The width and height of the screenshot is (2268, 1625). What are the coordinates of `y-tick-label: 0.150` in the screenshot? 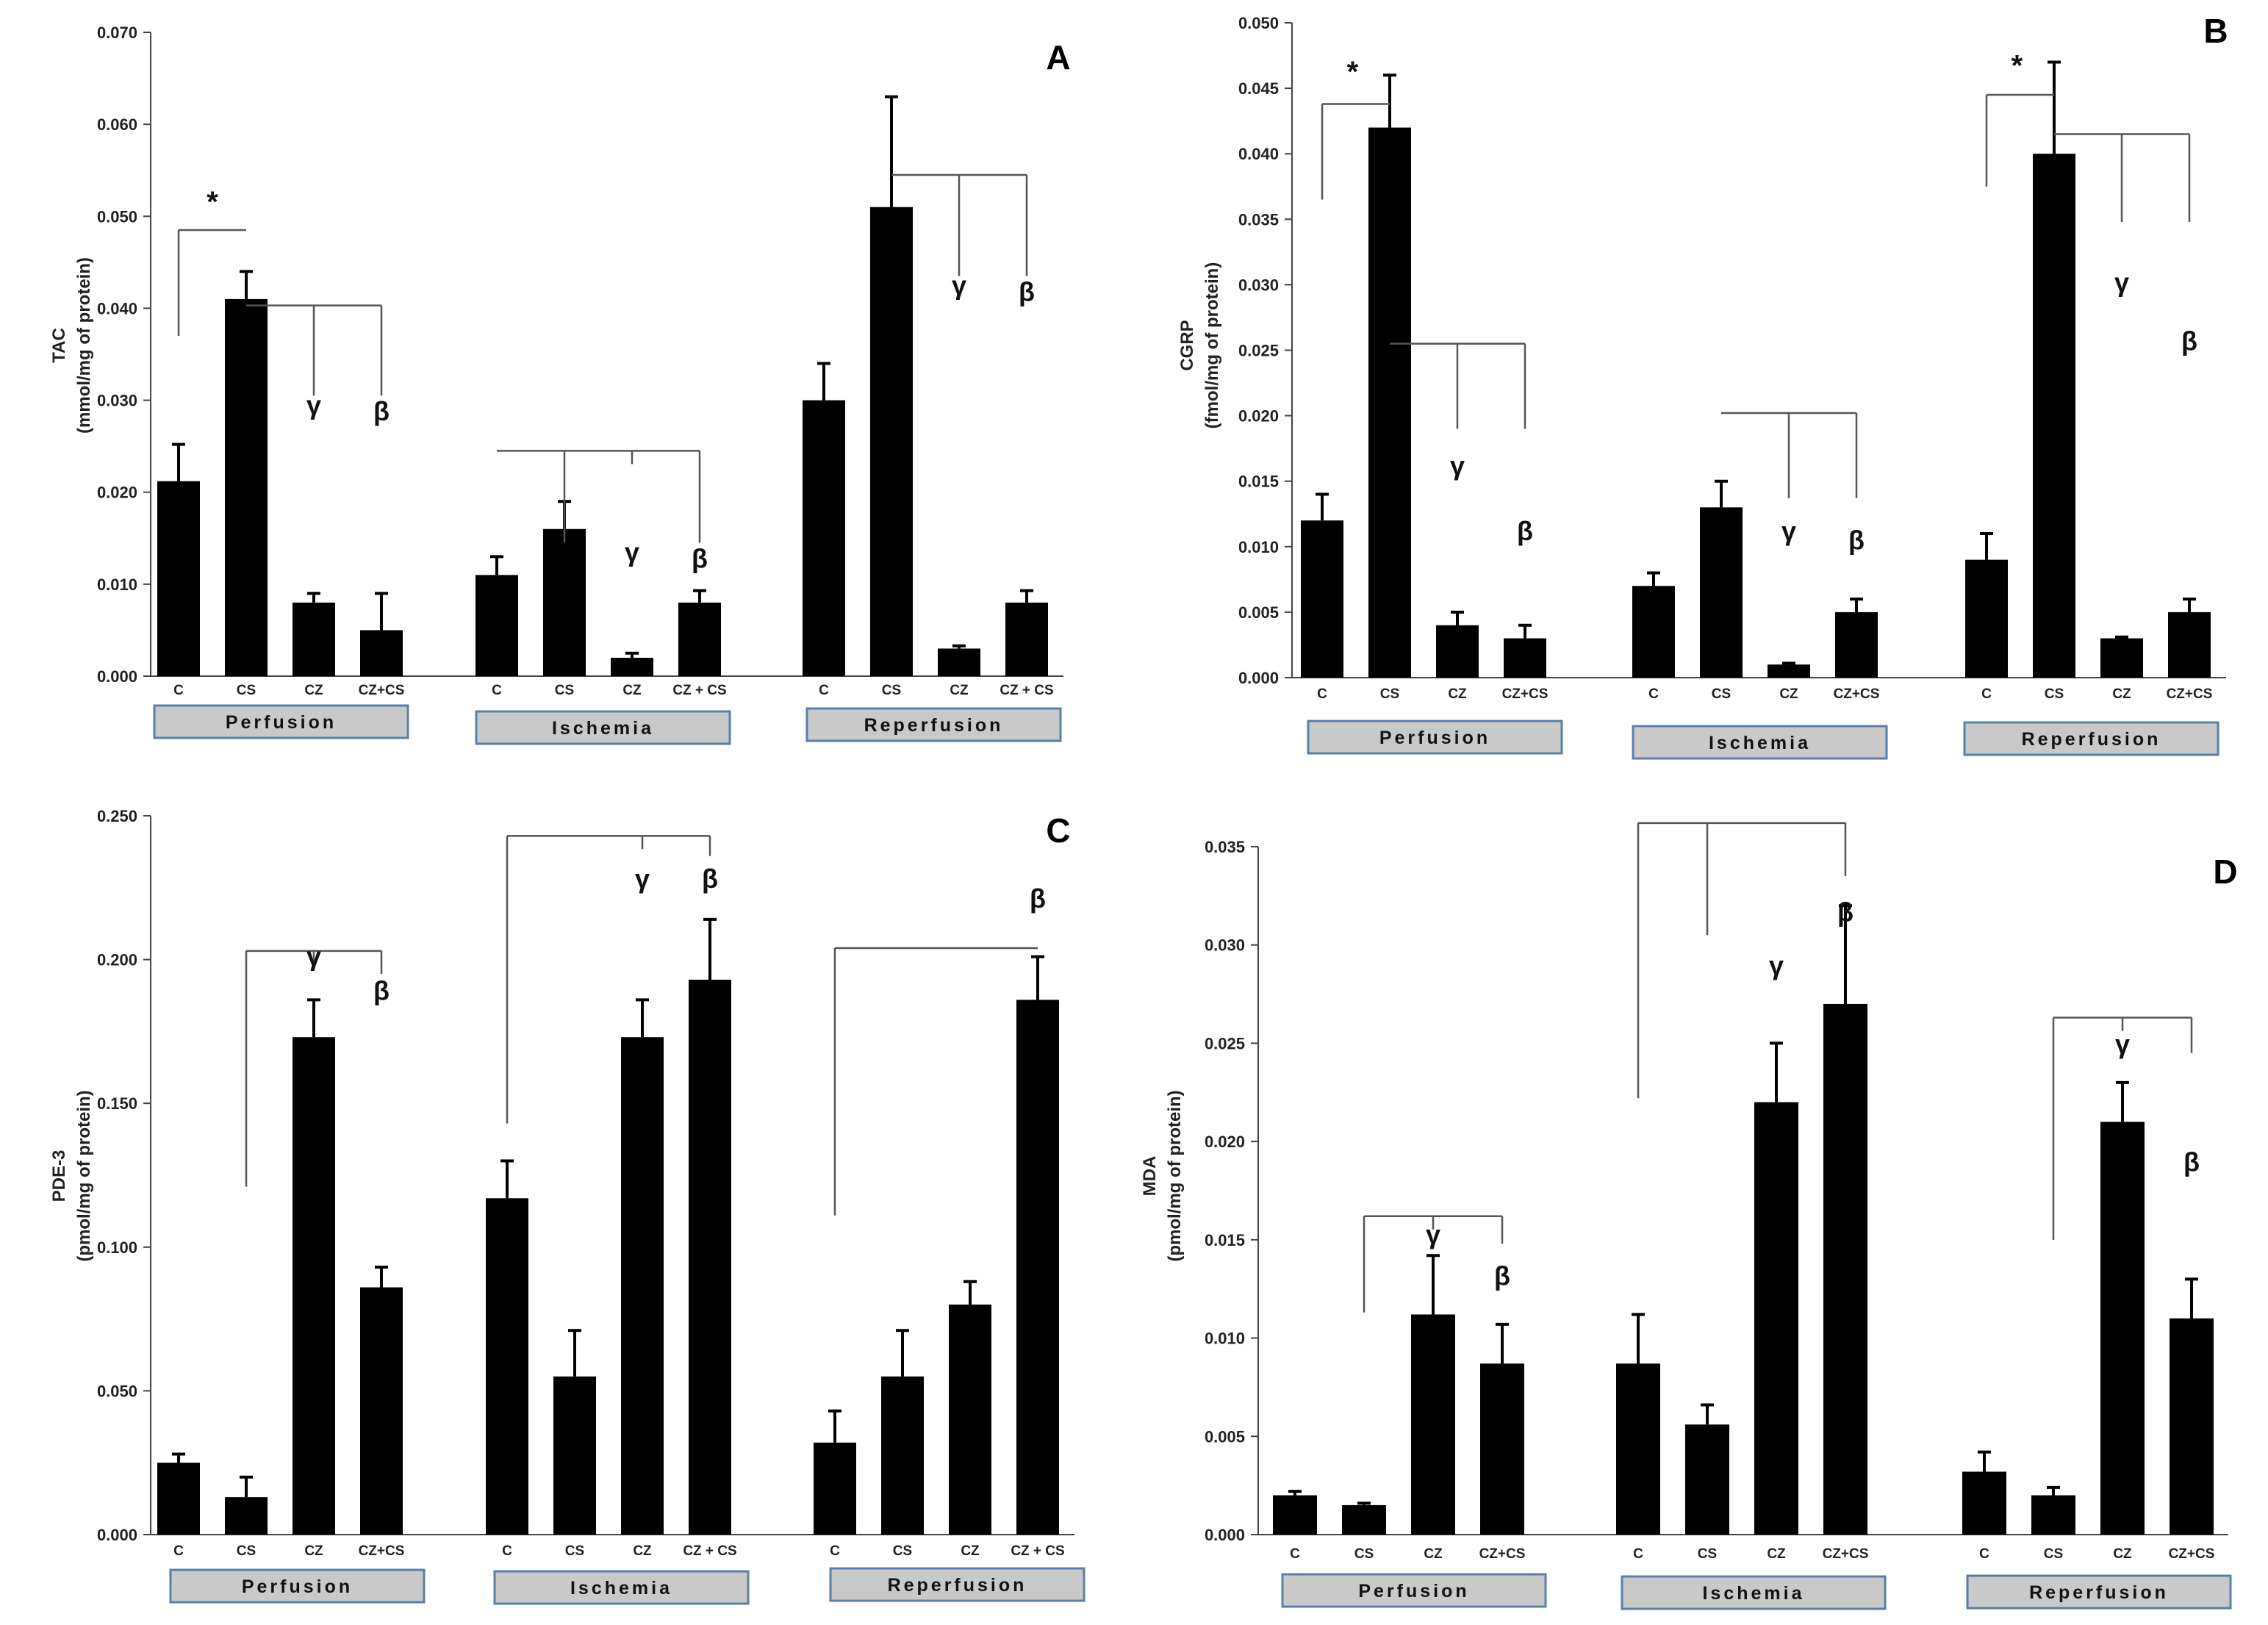 It's located at (117, 1103).